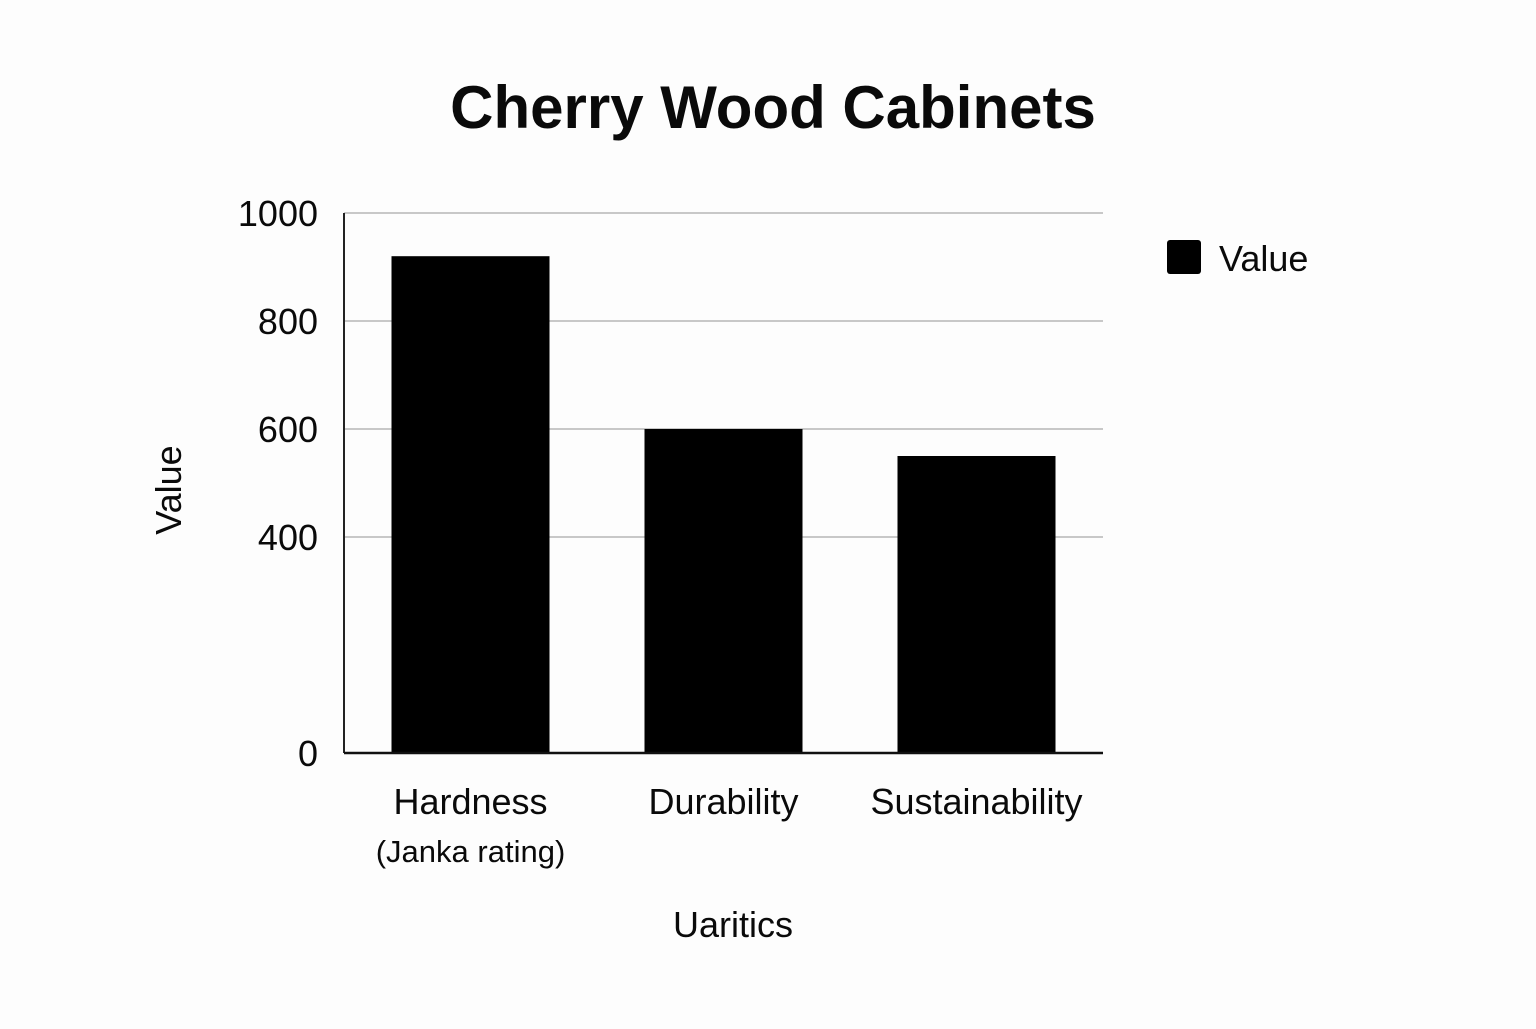  I want to click on legend-label: Value, so click(1263, 258).